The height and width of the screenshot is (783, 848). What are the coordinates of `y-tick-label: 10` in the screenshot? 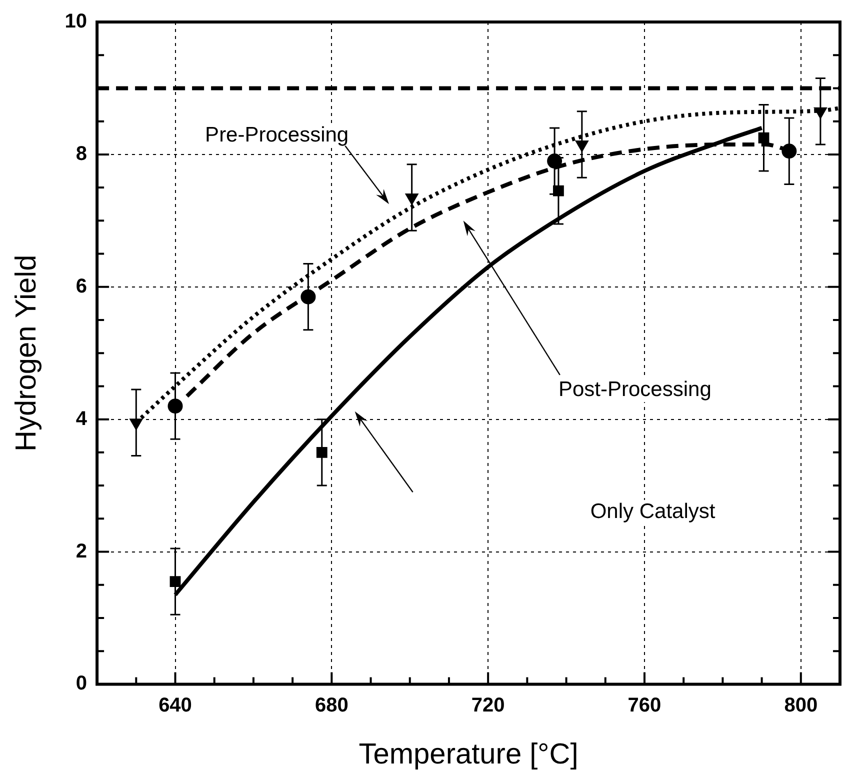 It's located at (76, 21).